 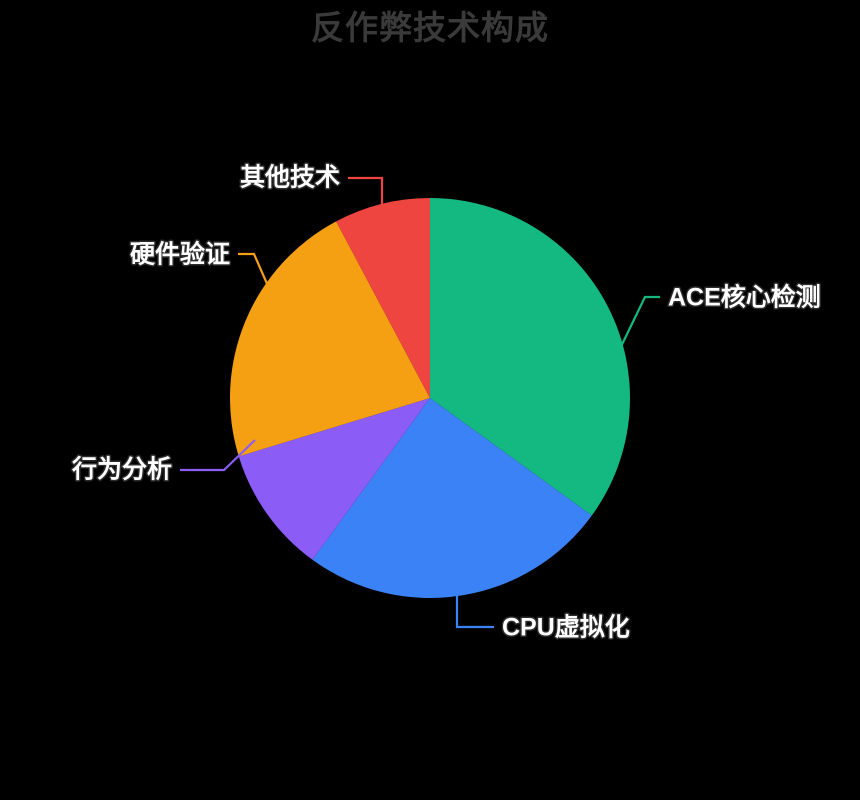 What do you see at coordinates (290, 177) in the screenshot?
I see `slice-label-5: 其他技术` at bounding box center [290, 177].